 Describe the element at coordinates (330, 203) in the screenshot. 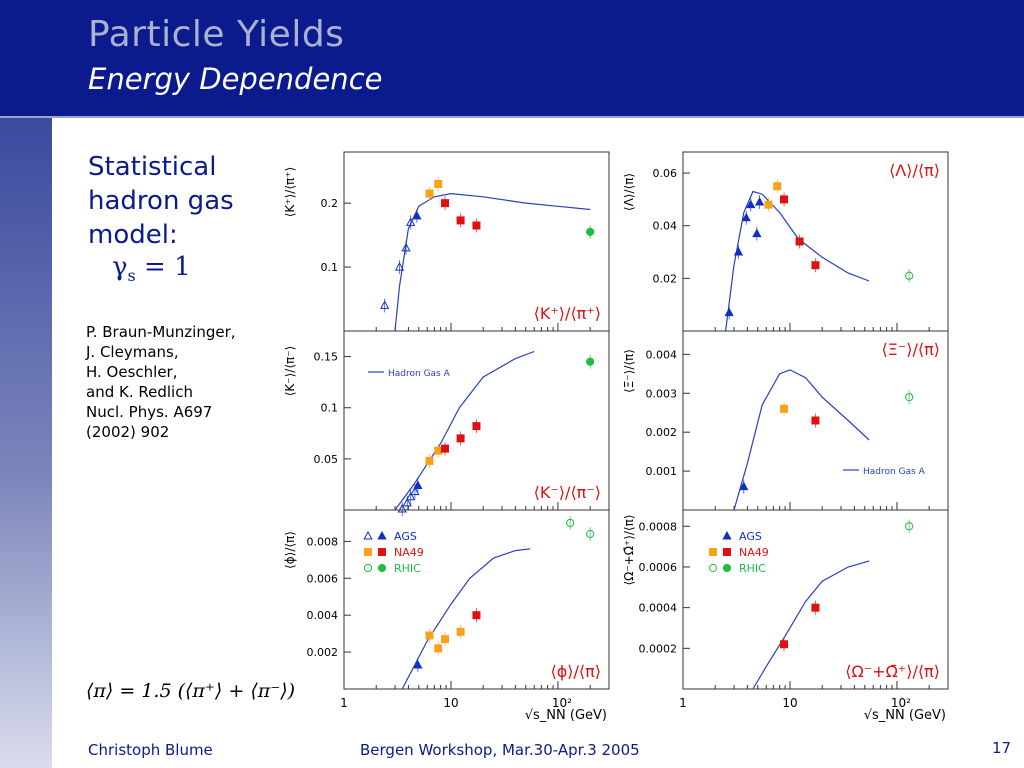

I see `y-tick-label: 0.2` at that location.